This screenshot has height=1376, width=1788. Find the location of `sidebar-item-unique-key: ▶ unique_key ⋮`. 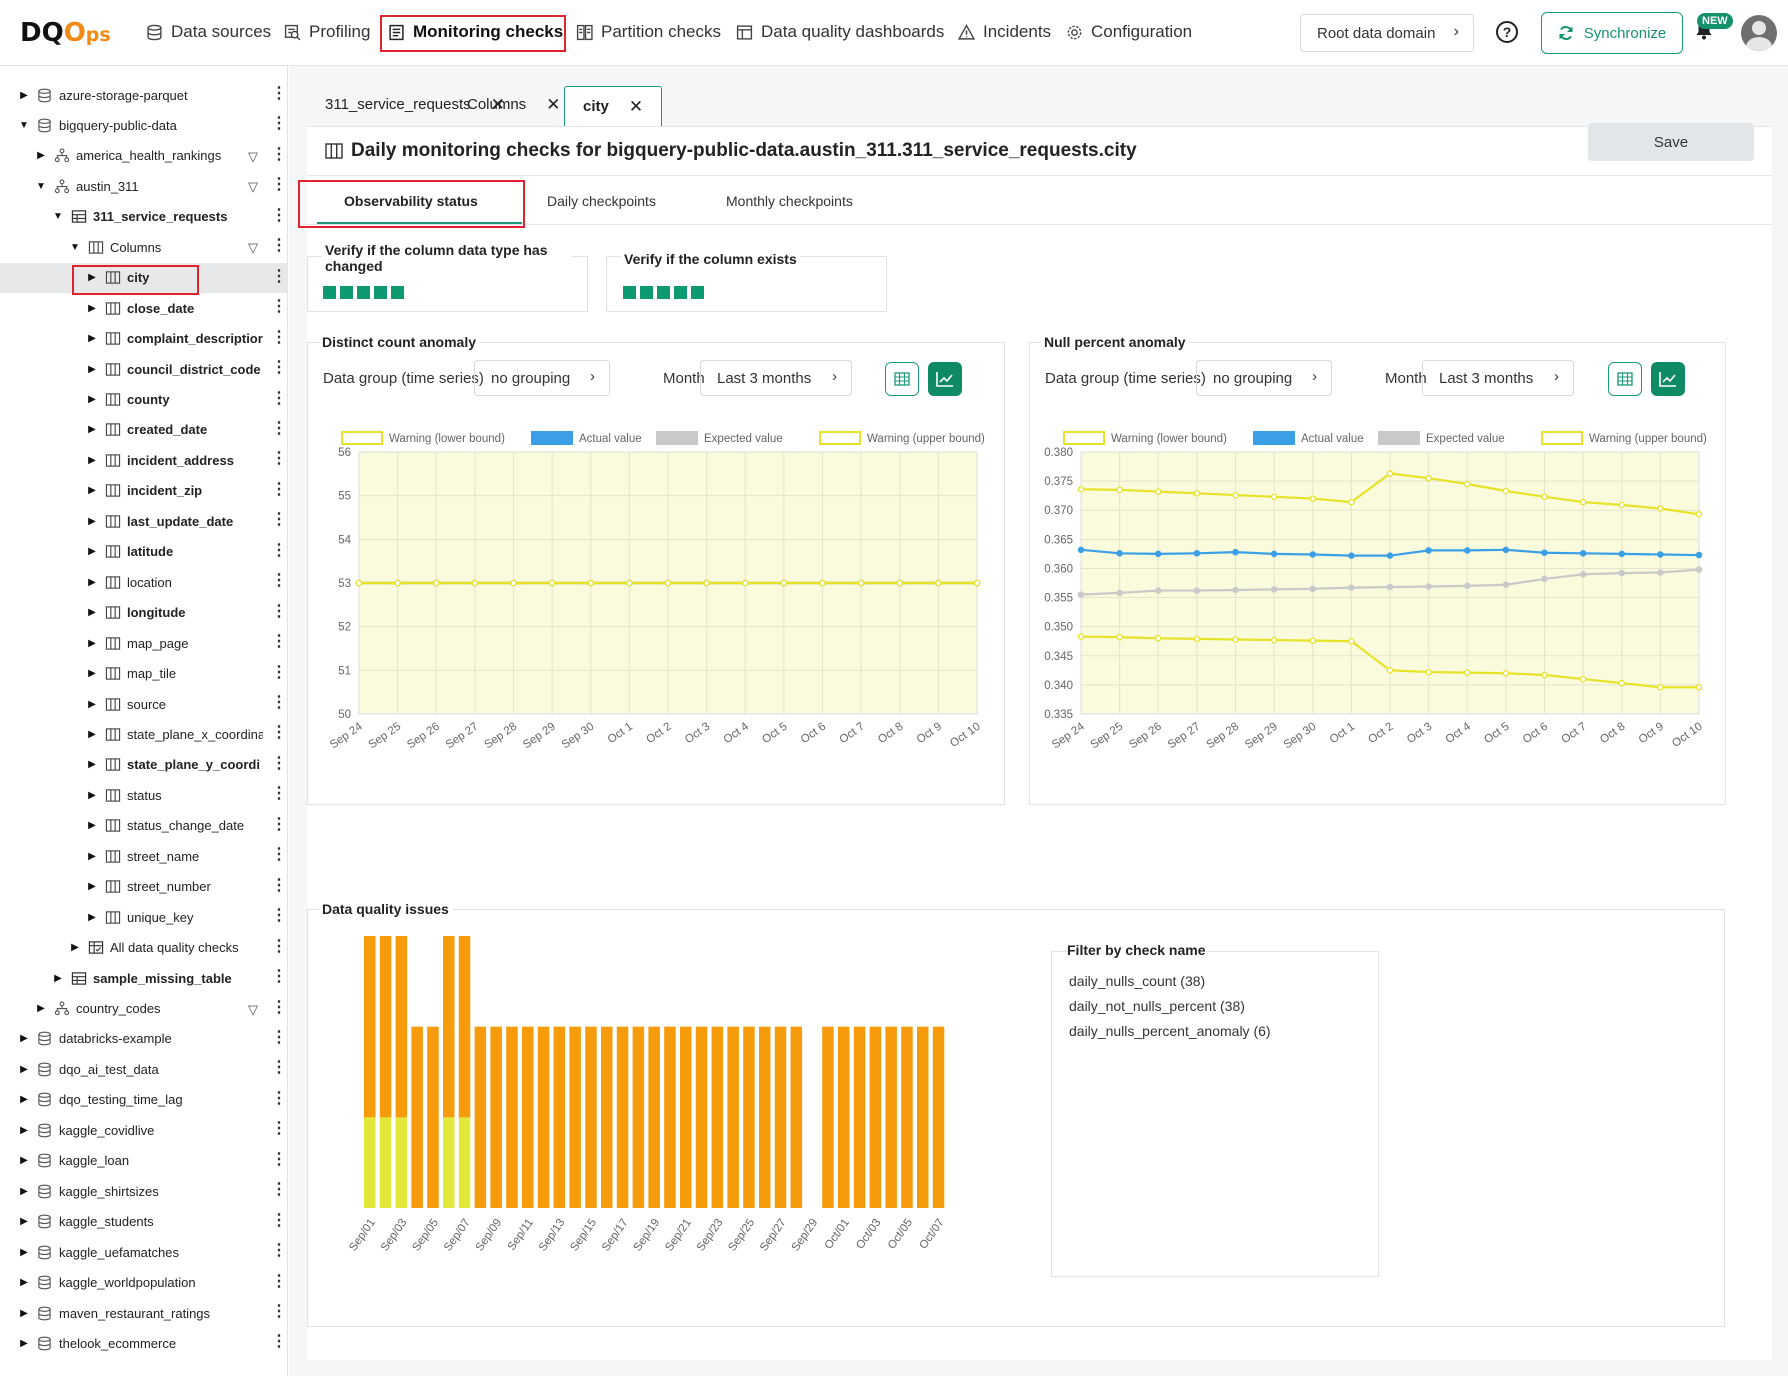

sidebar-item-unique-key: ▶ unique_key ⋮ is located at coordinates (144, 917).